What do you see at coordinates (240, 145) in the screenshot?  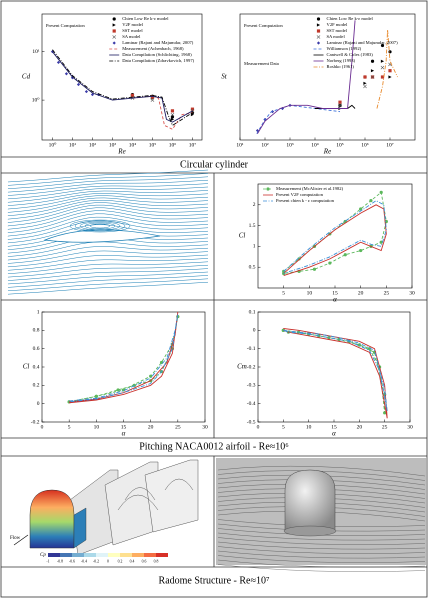 I see `x-tick-label: 10¹` at bounding box center [240, 145].